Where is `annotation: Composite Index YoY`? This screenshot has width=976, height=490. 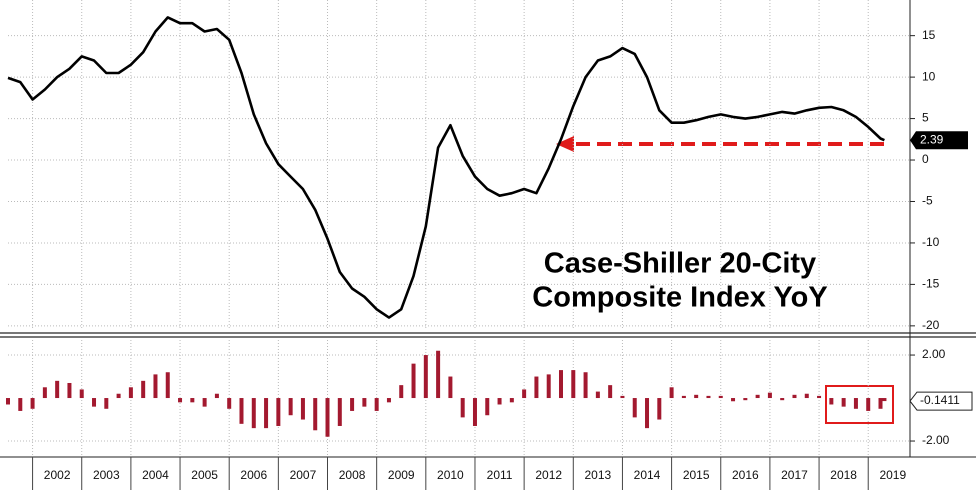 annotation: Composite Index YoY is located at coordinates (679, 298).